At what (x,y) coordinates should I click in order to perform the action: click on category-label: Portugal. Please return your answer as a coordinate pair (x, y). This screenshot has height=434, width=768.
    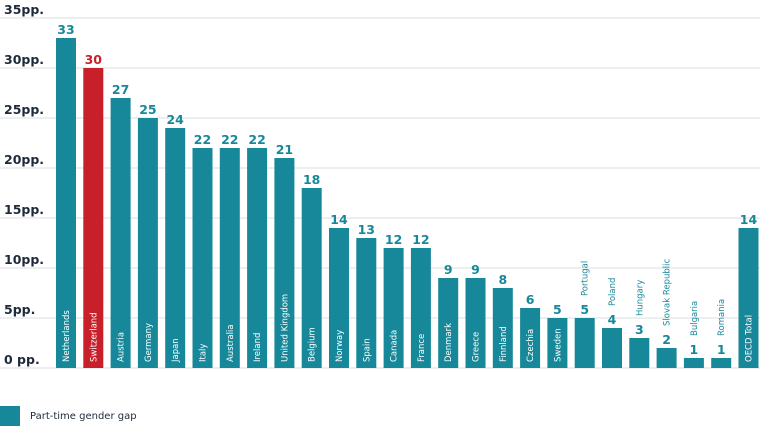
    Looking at the image, I should click on (586, 278).